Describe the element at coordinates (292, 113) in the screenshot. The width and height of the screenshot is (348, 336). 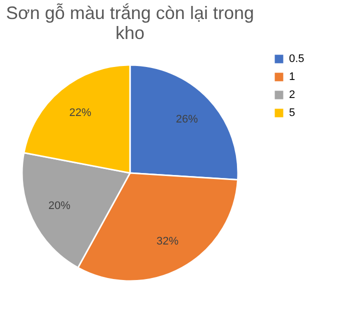
I see `legend-label: 5` at that location.